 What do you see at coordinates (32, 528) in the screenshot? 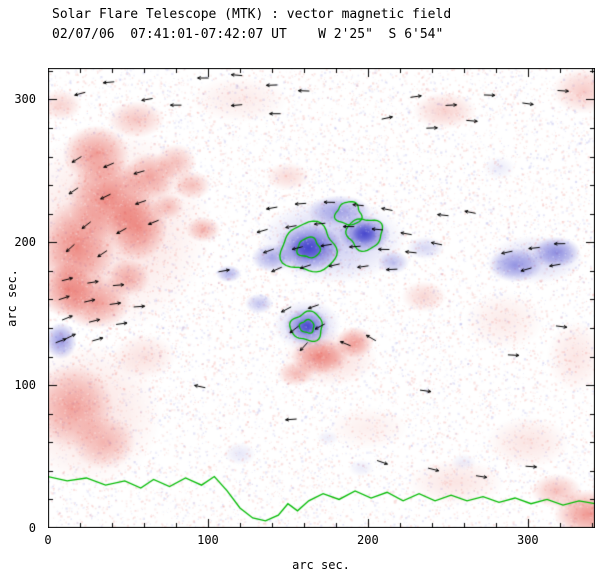
I see `y-tick-label: 0` at bounding box center [32, 528].